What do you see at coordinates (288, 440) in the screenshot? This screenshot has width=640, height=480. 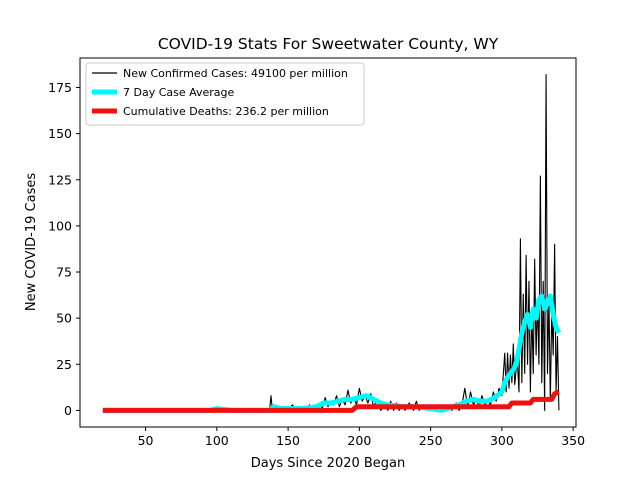 I see `x-tick-label: 150` at bounding box center [288, 440].